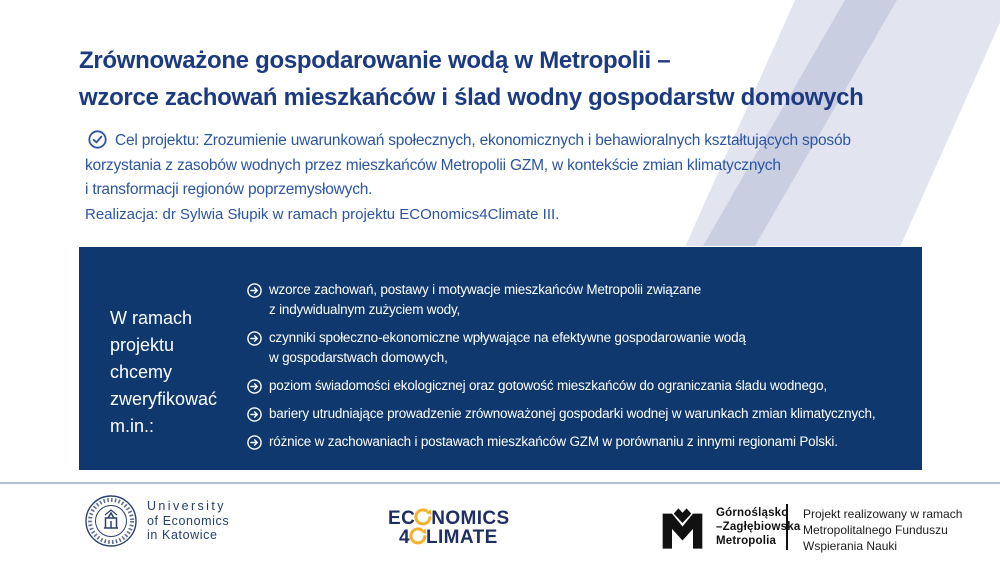 The height and width of the screenshot is (562, 1000). I want to click on university-logo: University of Economics in Katowice, so click(156, 521).